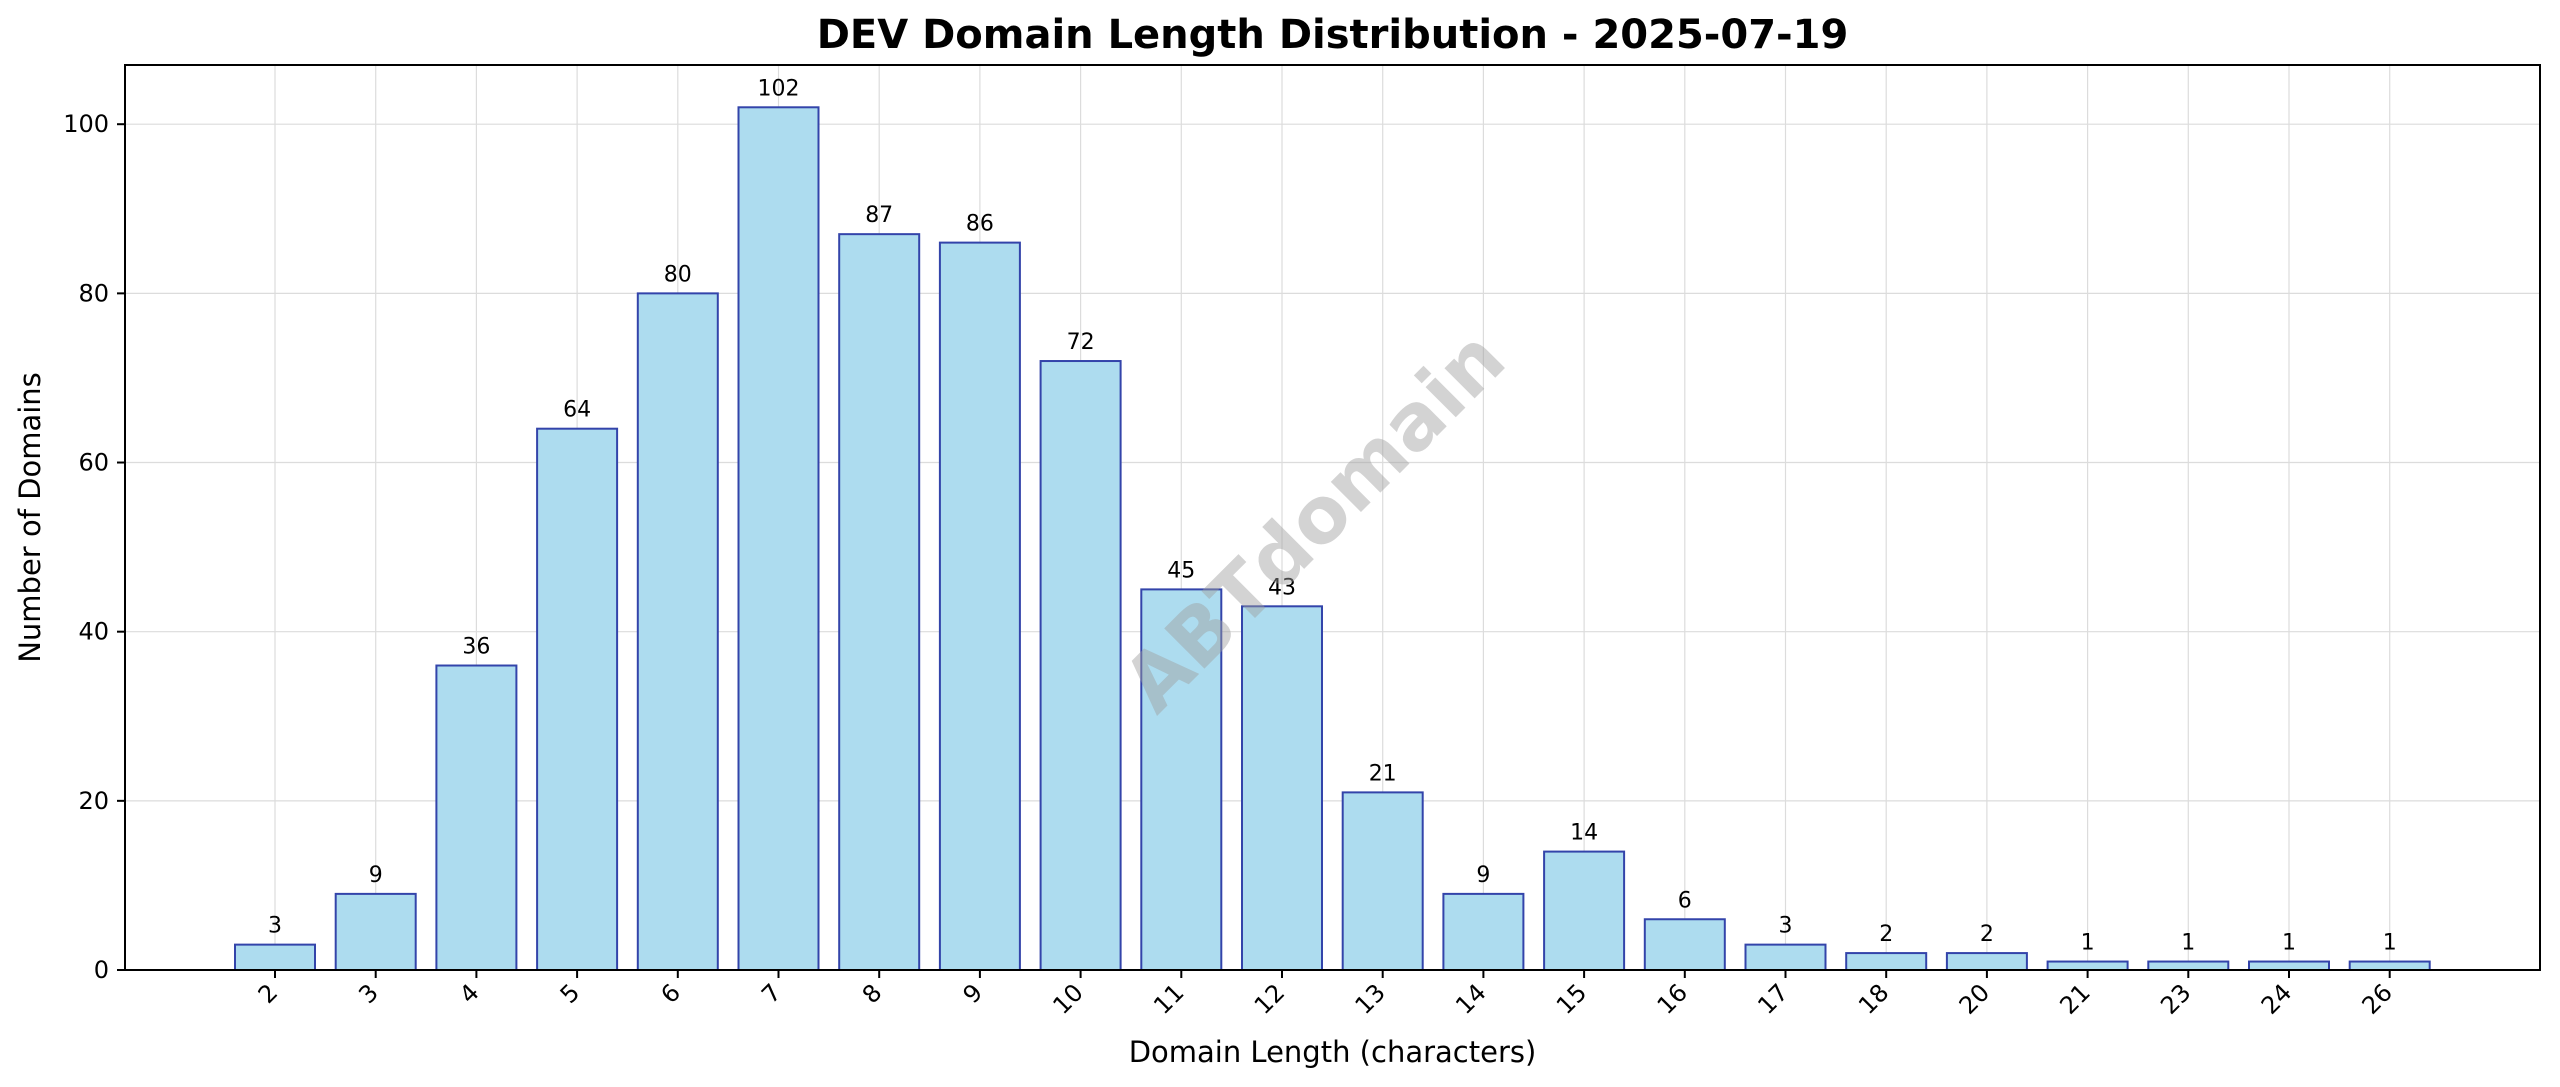 The width and height of the screenshot is (2560, 1087). Describe the element at coordinates (1269, 998) in the screenshot. I see `x-tick-label: 12` at that location.